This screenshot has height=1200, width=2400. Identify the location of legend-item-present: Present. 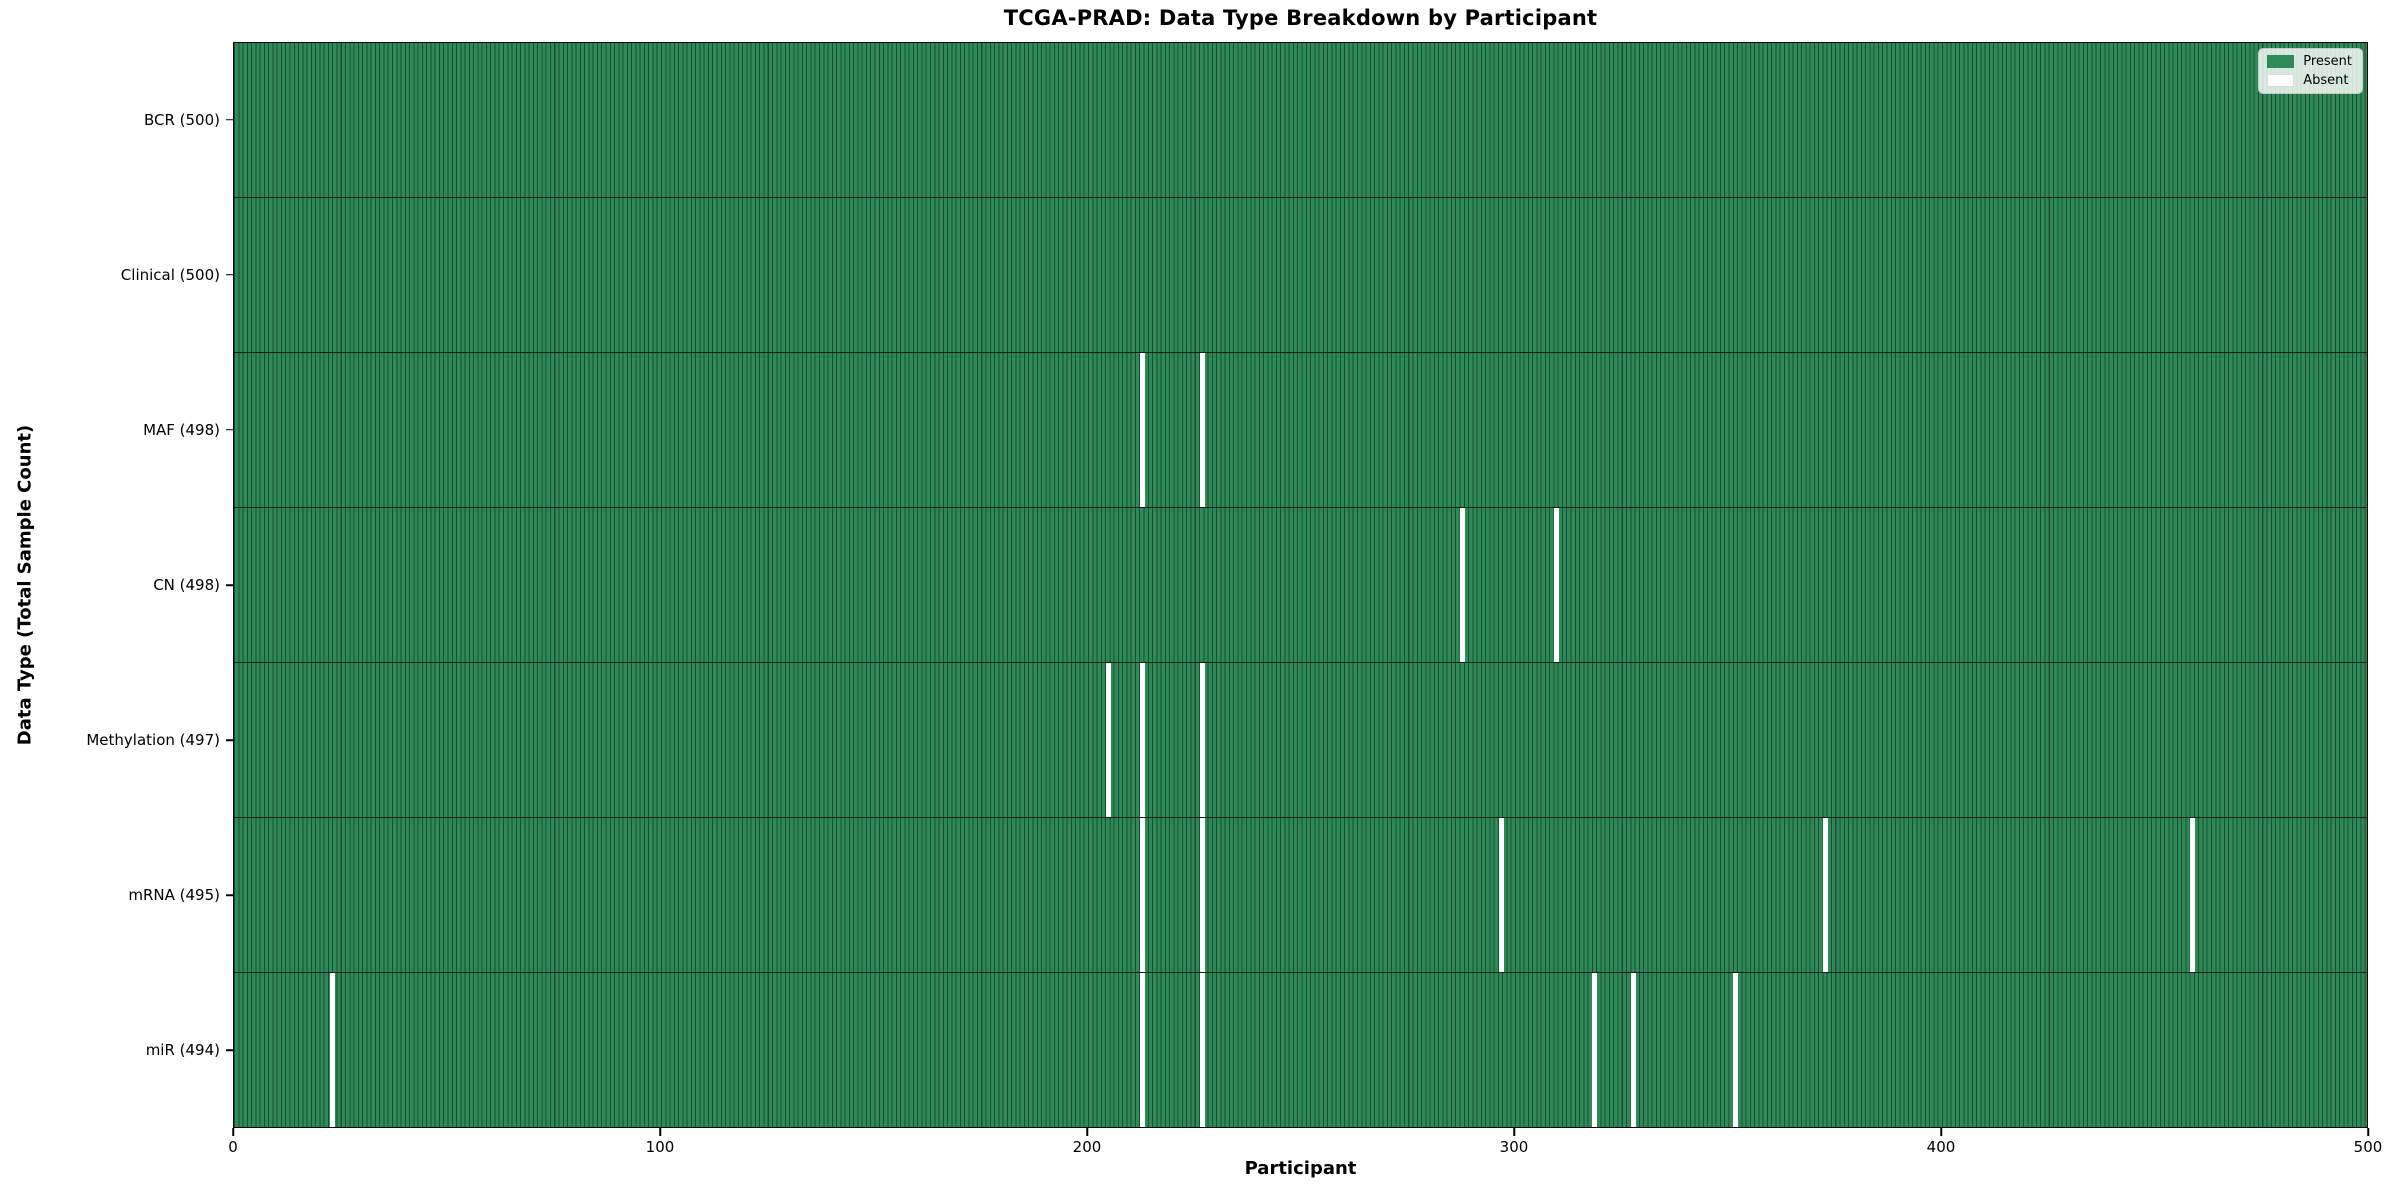
(2309, 61).